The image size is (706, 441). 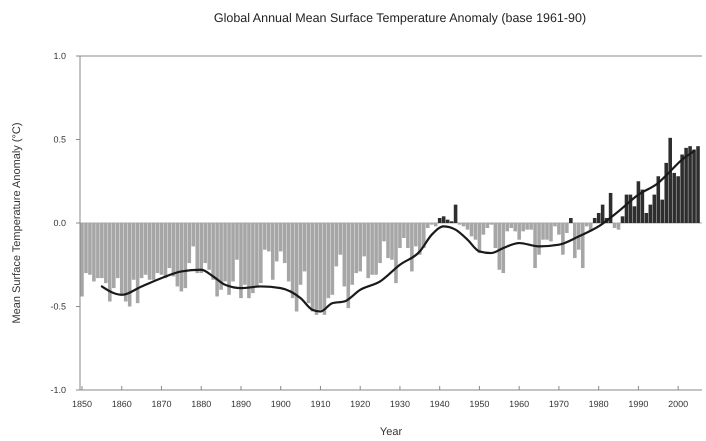 I want to click on x-tick-label: 1850, so click(x=82, y=404).